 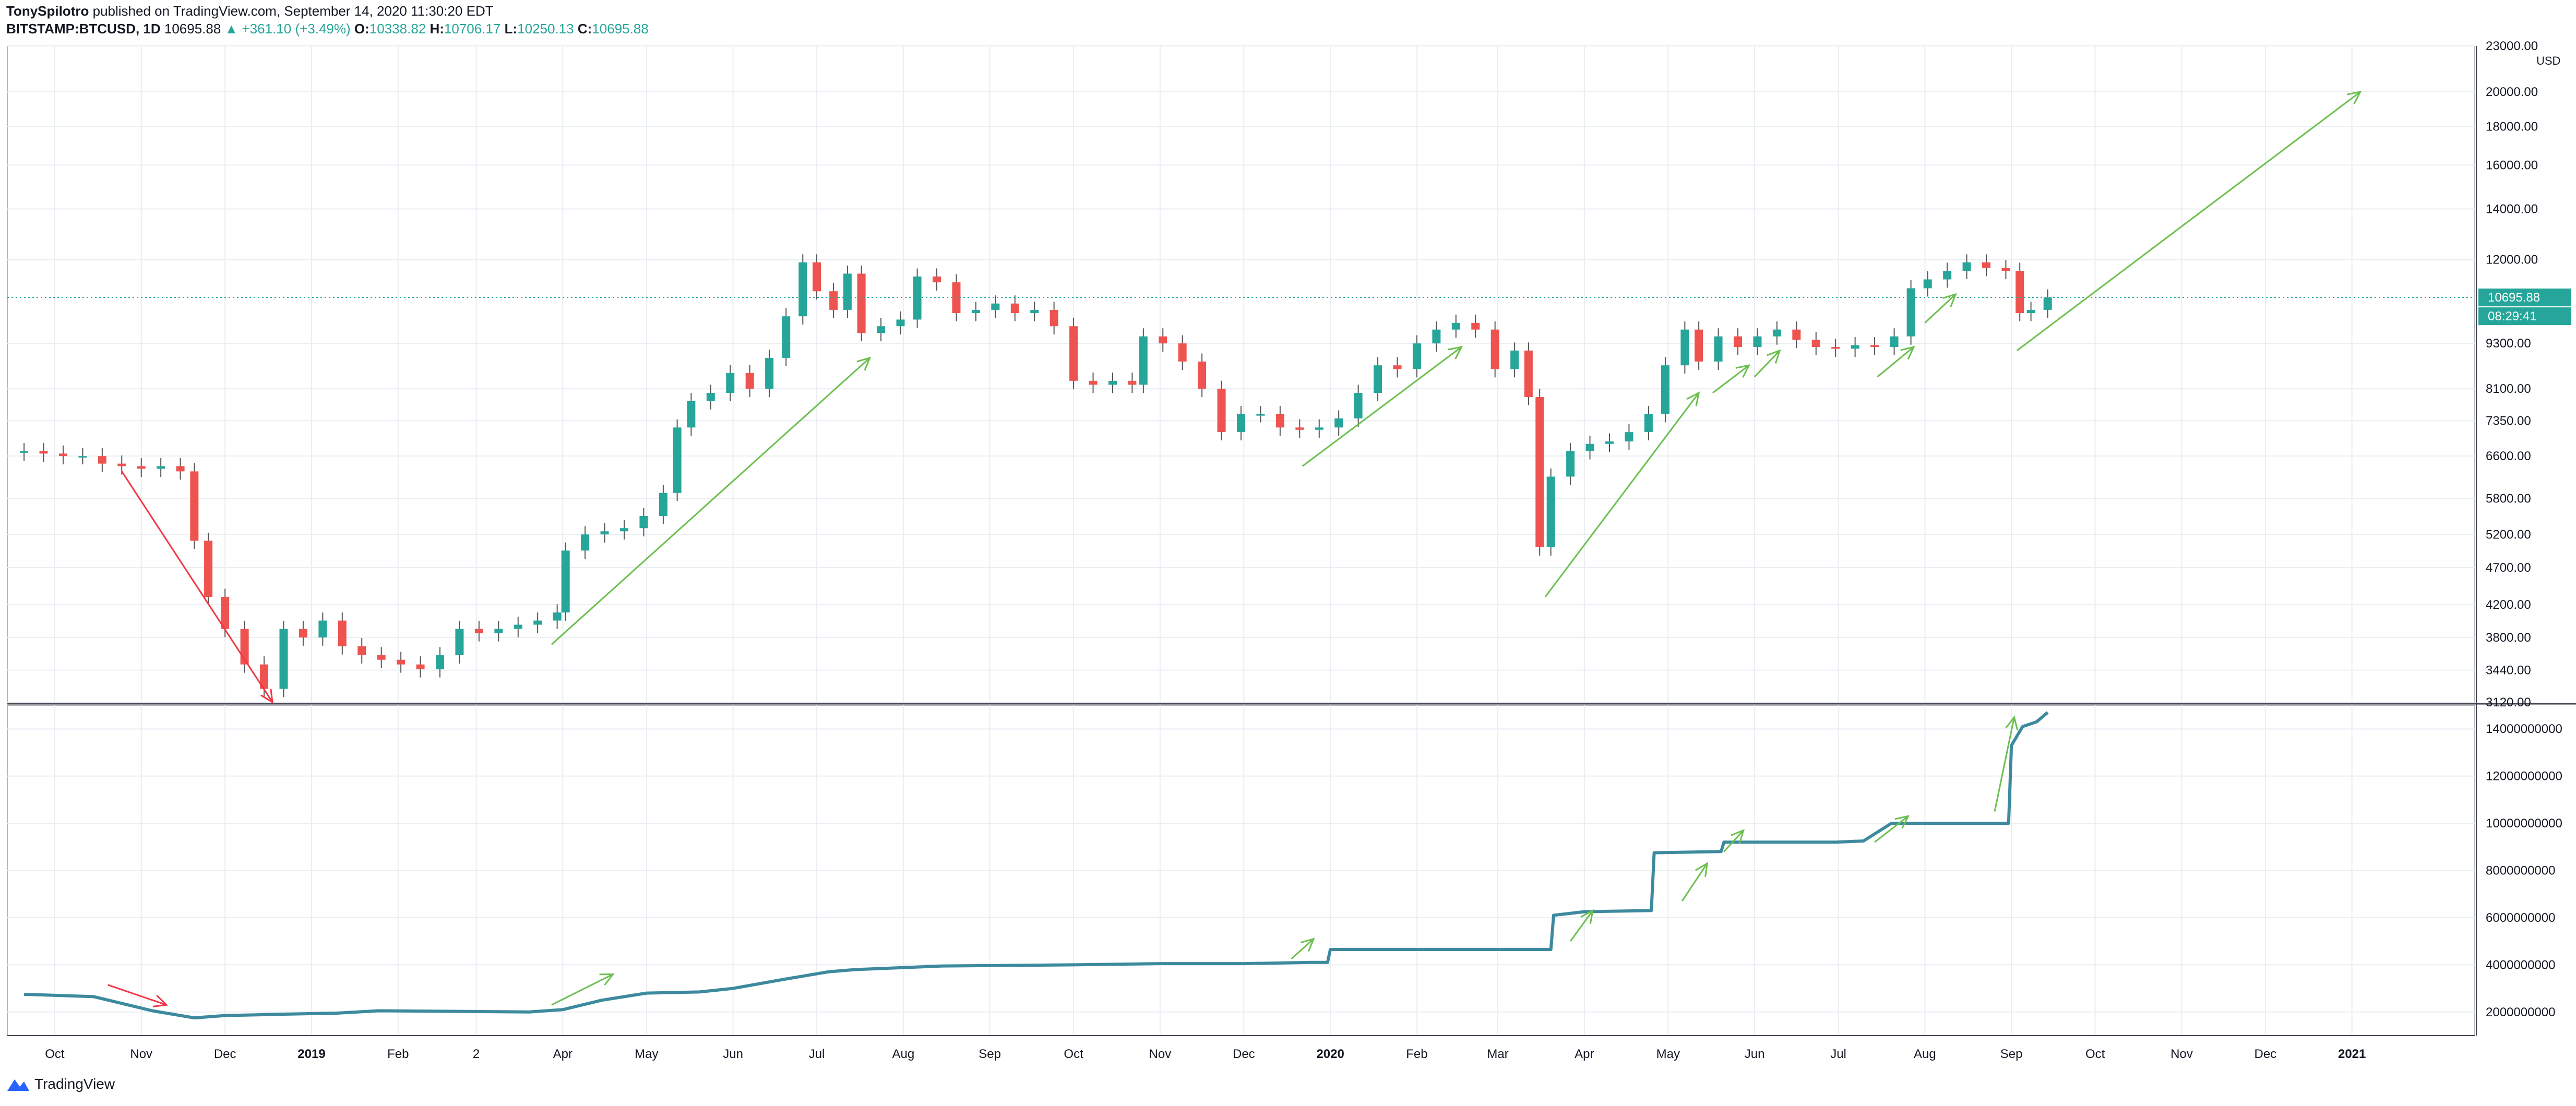 I want to click on countdown-tag-text: 08:29:41, so click(x=2512, y=316).